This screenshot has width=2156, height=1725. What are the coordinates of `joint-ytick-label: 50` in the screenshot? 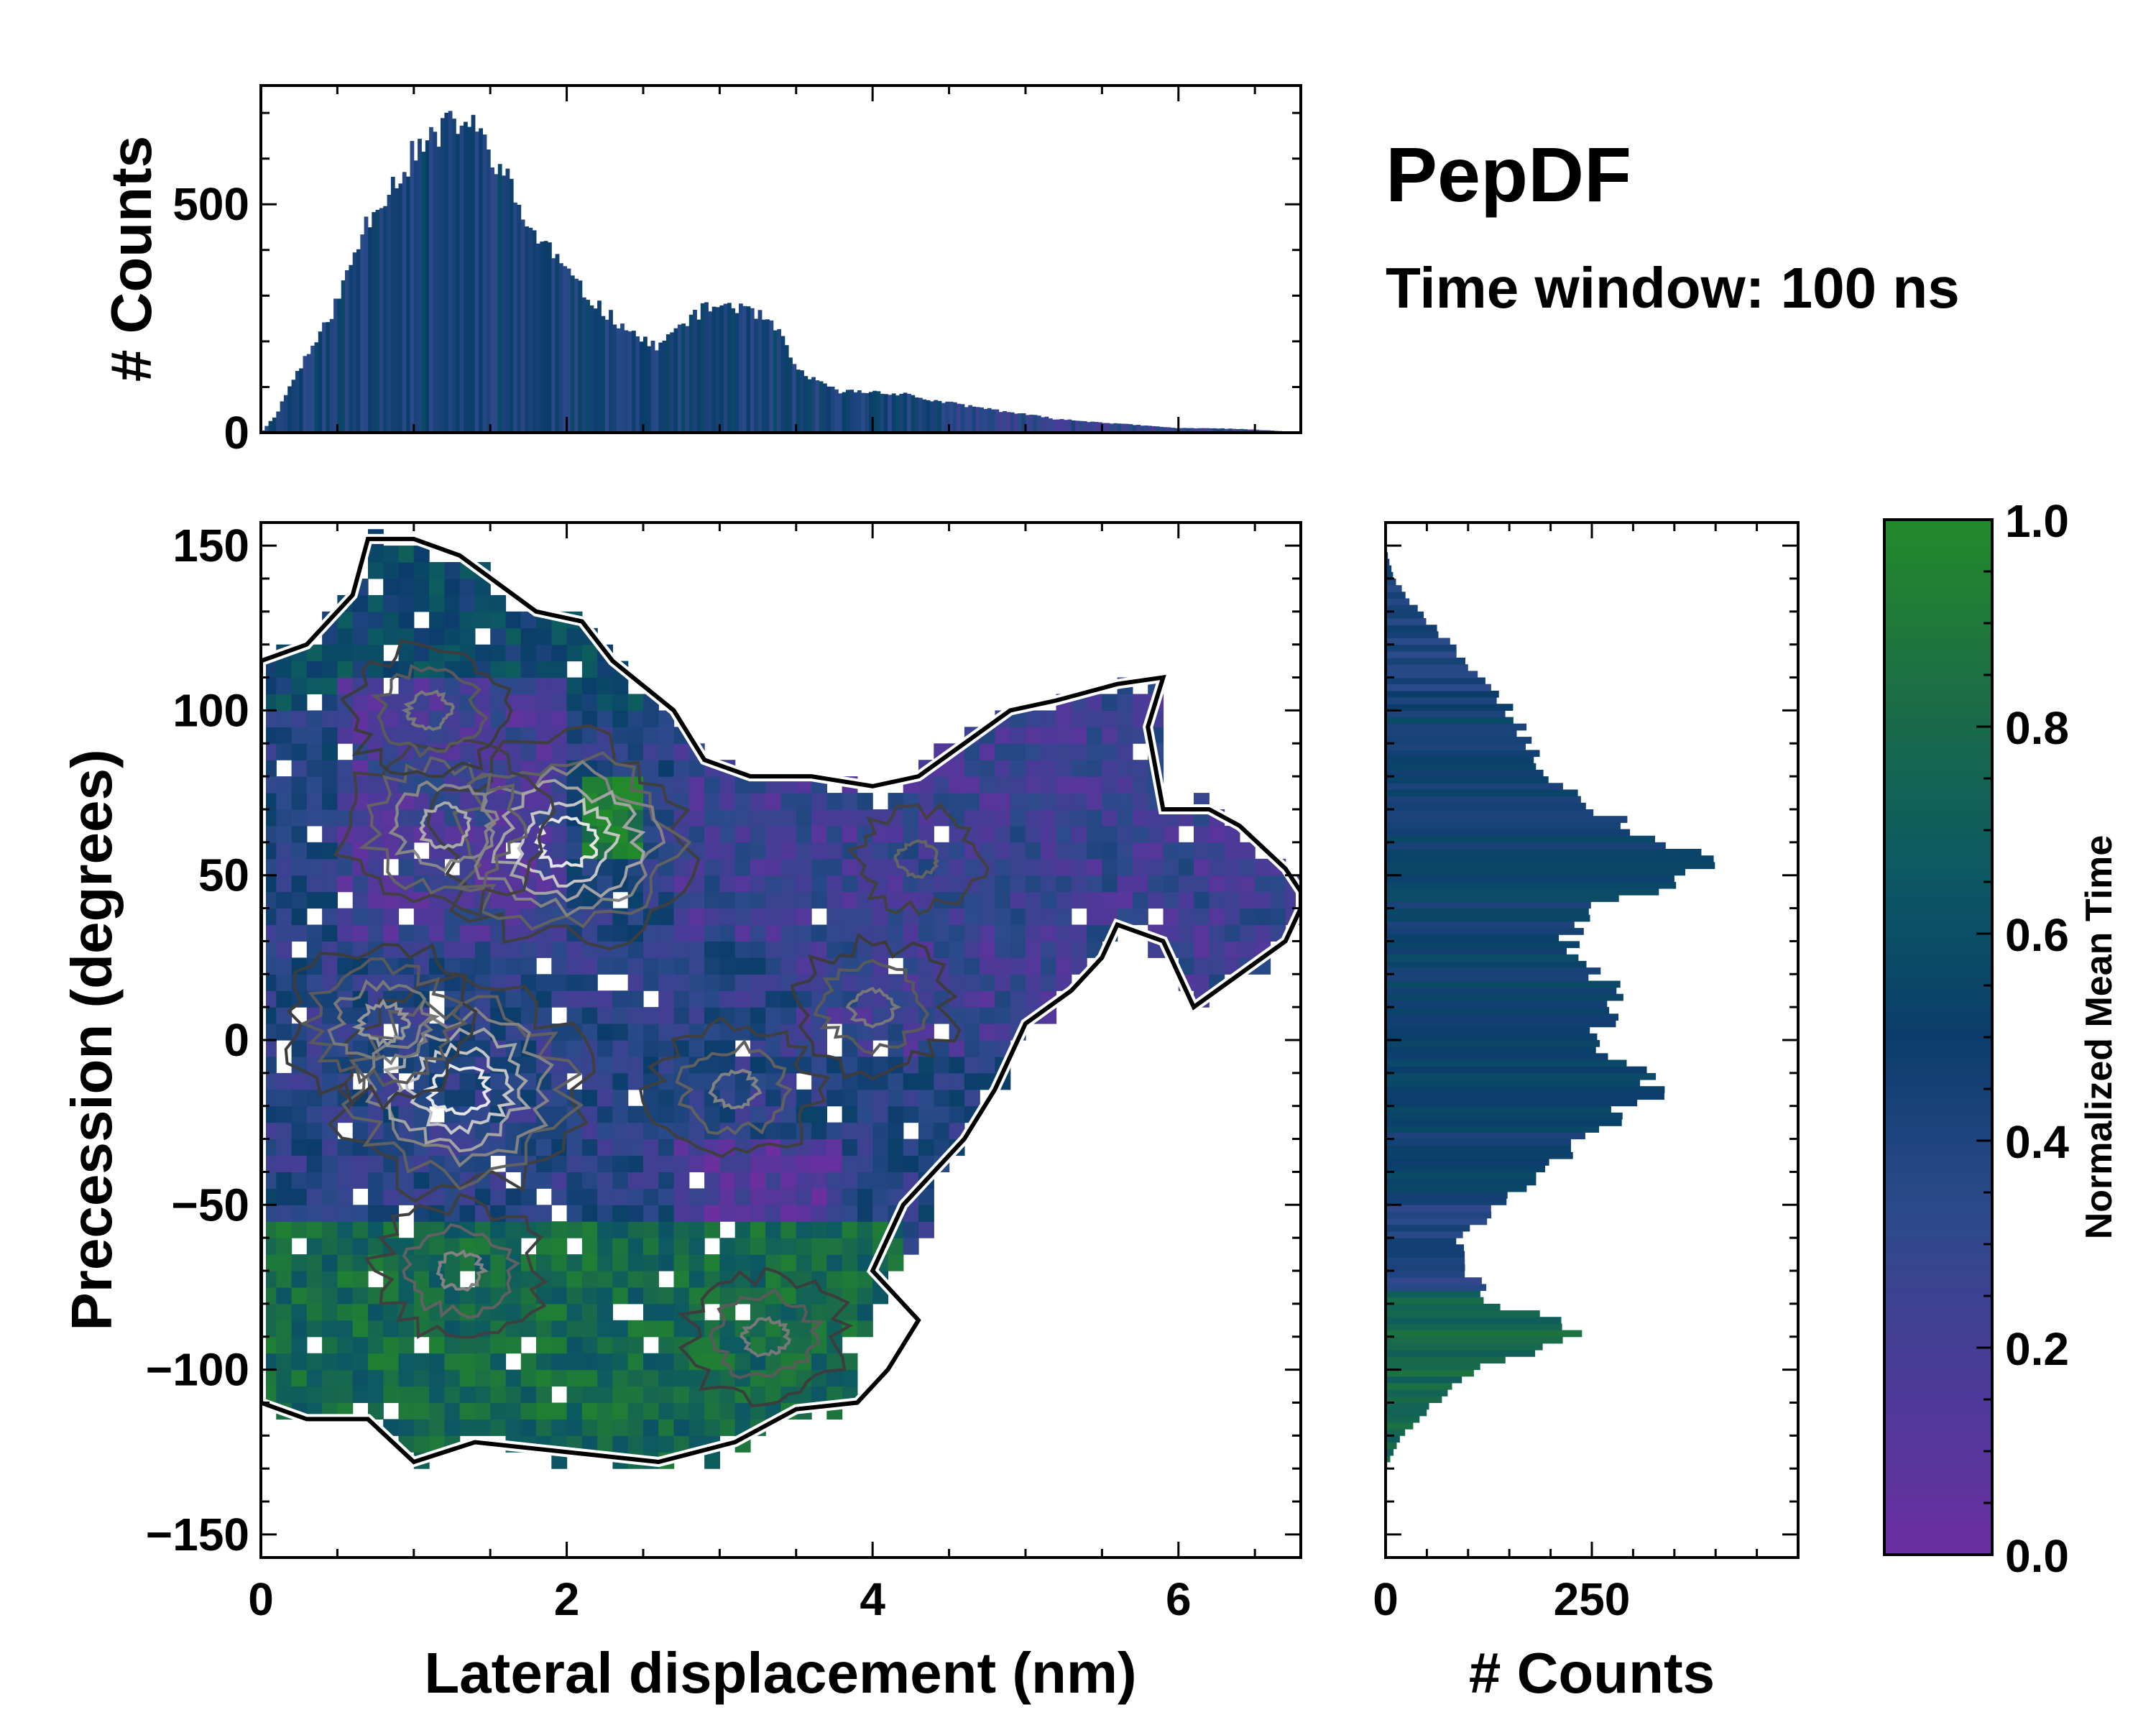 It's located at (224, 875).